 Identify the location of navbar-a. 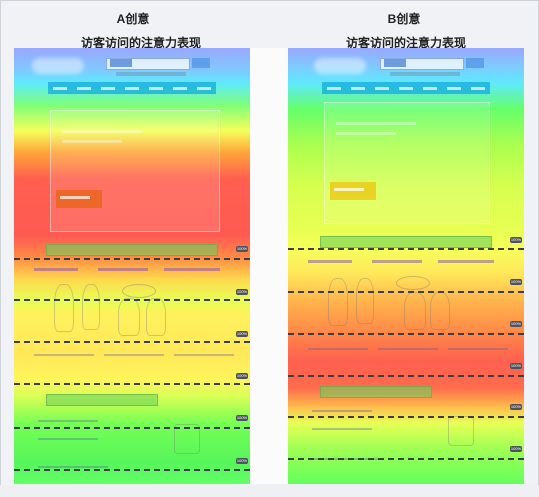
(132, 88).